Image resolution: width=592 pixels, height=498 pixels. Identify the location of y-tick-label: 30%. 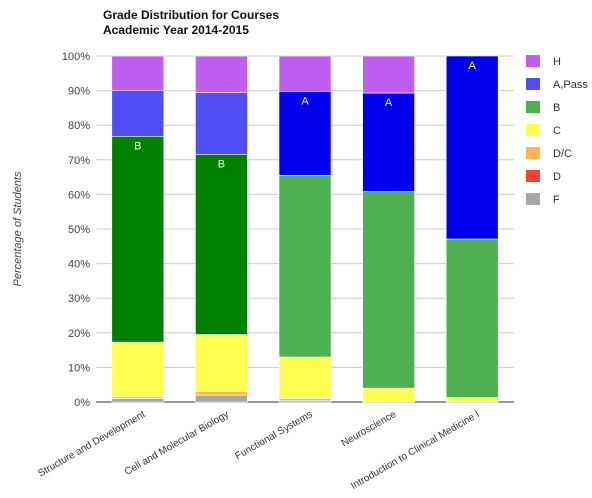
(79, 299).